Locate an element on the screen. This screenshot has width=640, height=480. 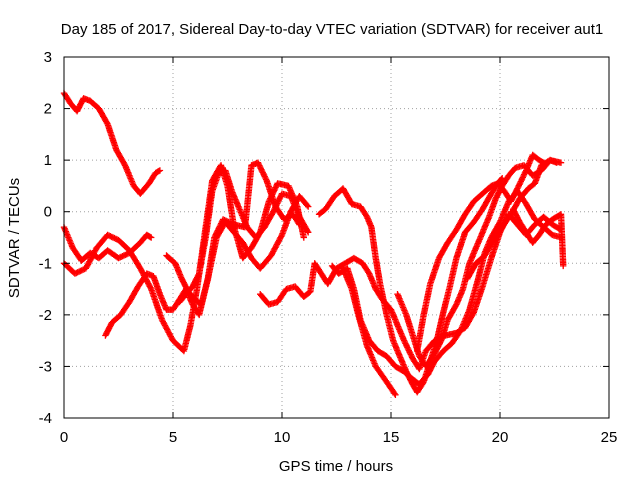
y-tick-label: -4 is located at coordinates (45, 418).